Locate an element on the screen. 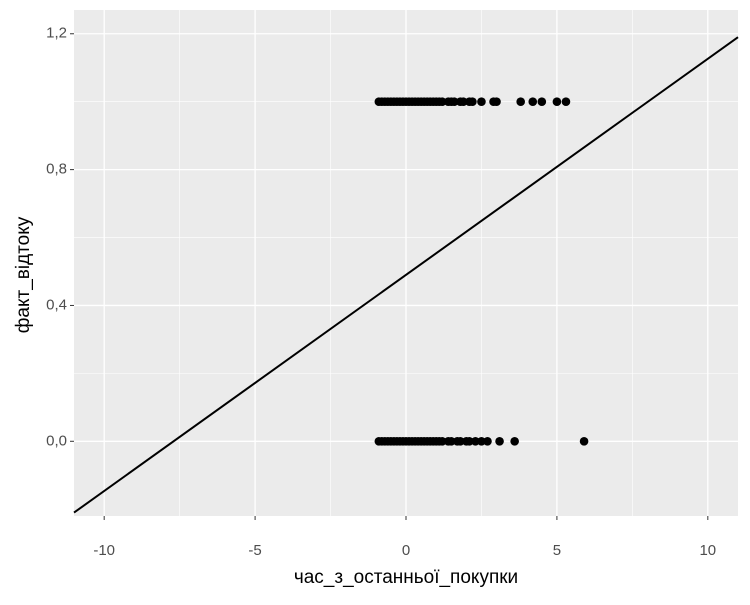 The width and height of the screenshot is (750, 605). x-tick-label: -10 is located at coordinates (104, 550).